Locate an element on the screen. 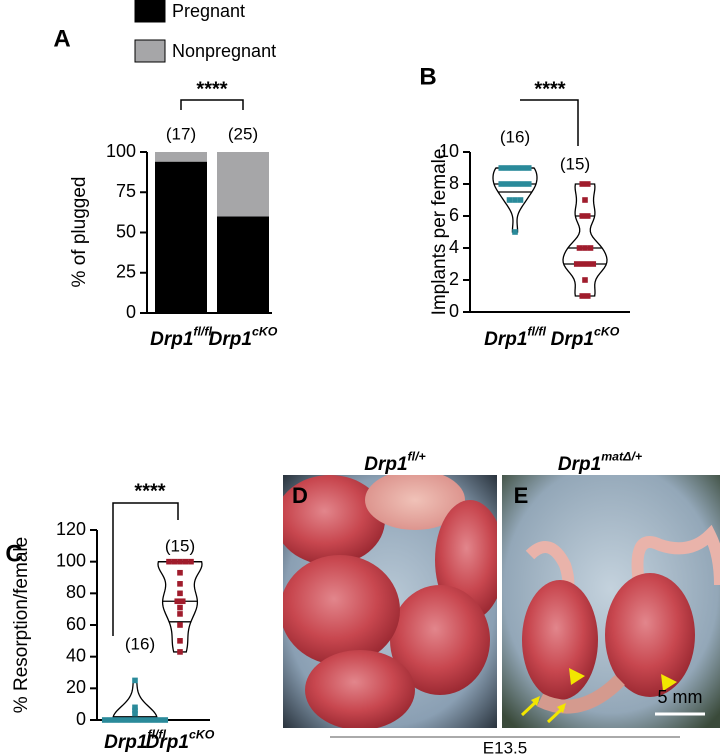  category-label: Drp1fl/fl is located at coordinates (181, 337).